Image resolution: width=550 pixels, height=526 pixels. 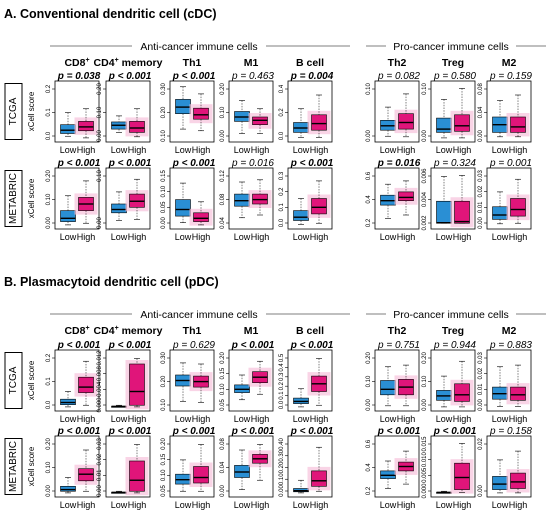 What do you see at coordinates (510, 431) in the screenshot?
I see `p-value: p = 0.158` at bounding box center [510, 431].